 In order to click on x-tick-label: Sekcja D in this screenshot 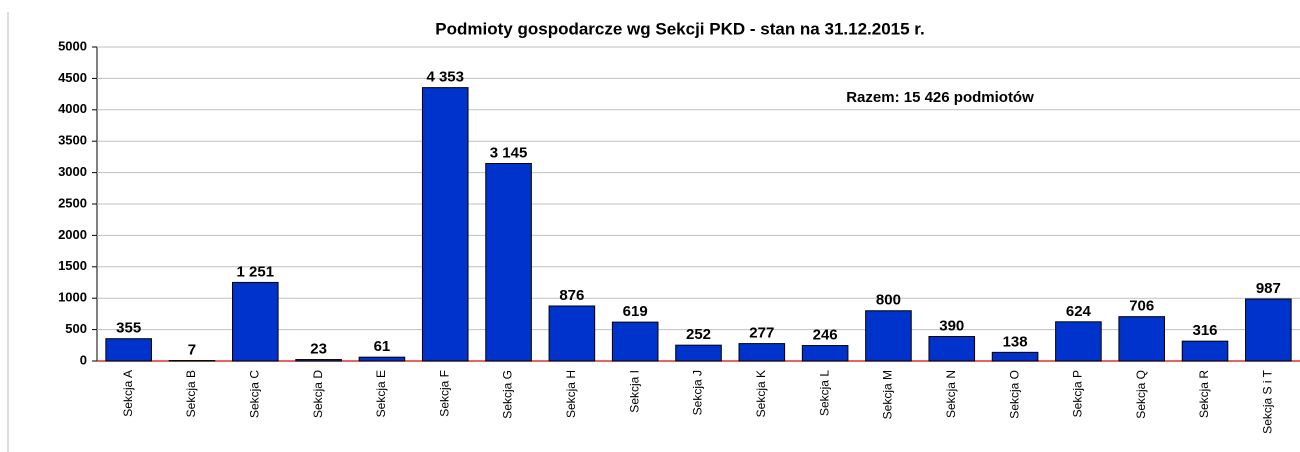, I will do `click(318, 394)`.